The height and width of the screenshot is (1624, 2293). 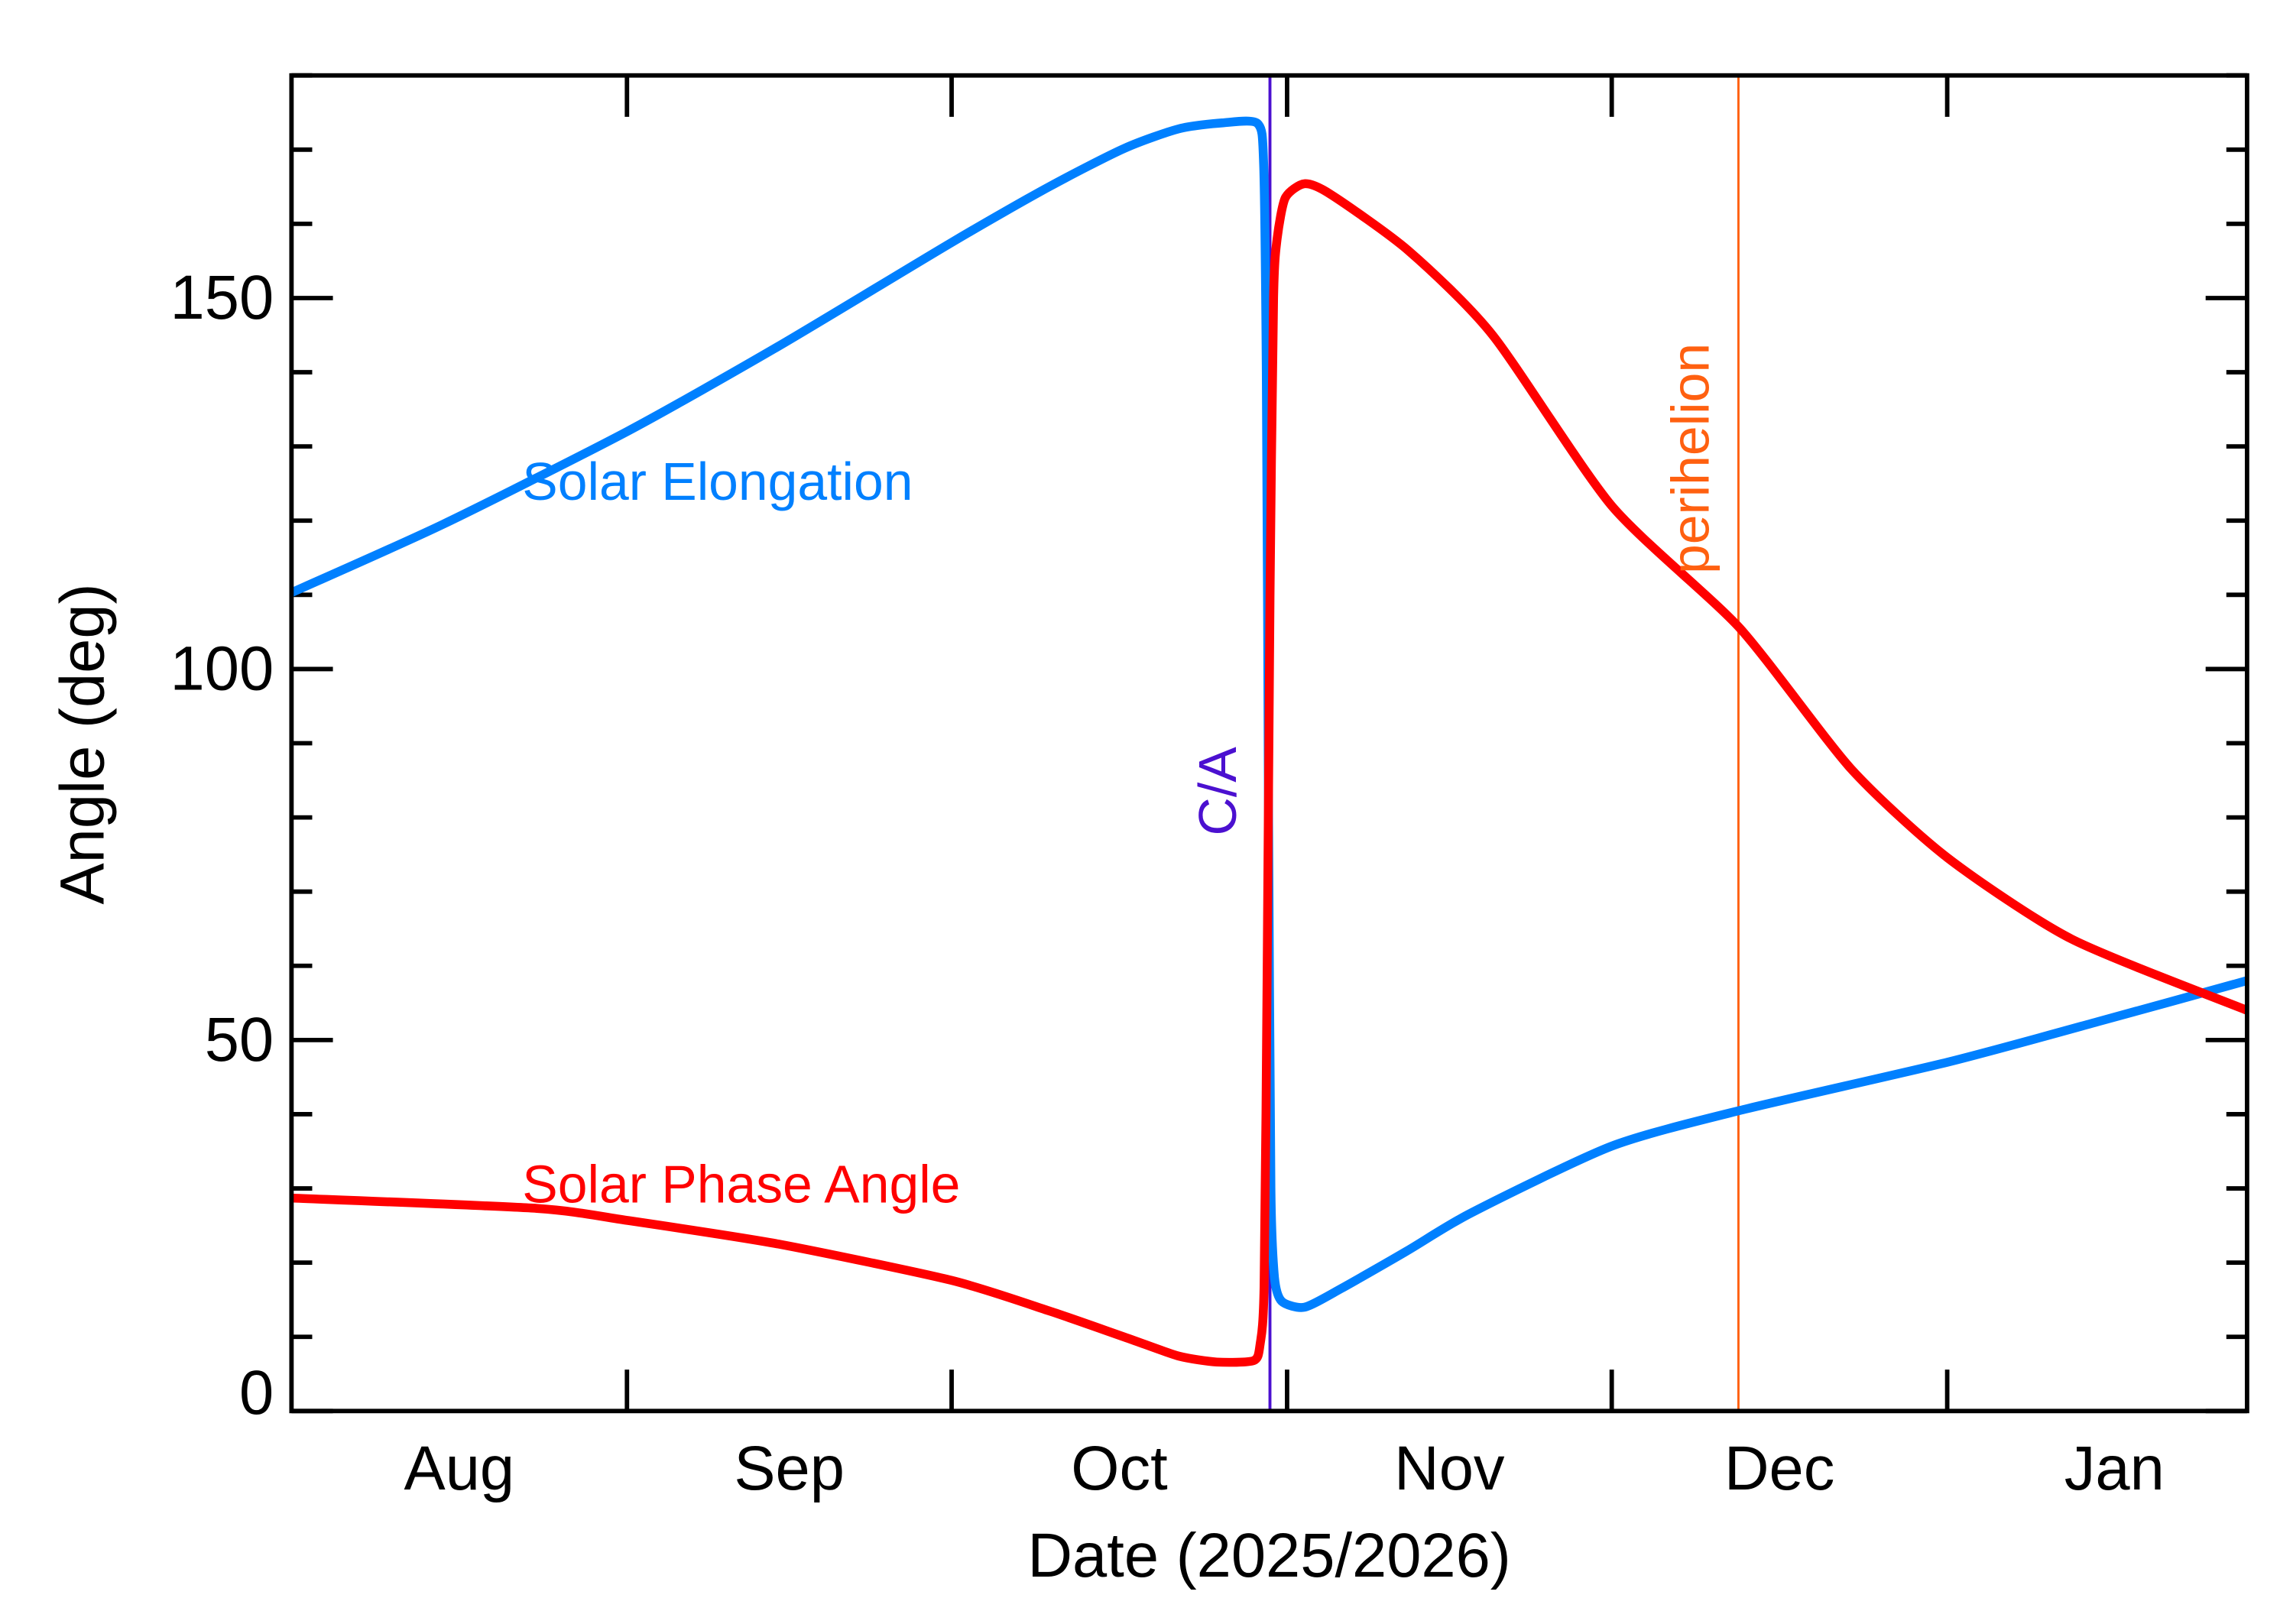 What do you see at coordinates (222, 669) in the screenshot?
I see `y-tick-label: 100` at bounding box center [222, 669].